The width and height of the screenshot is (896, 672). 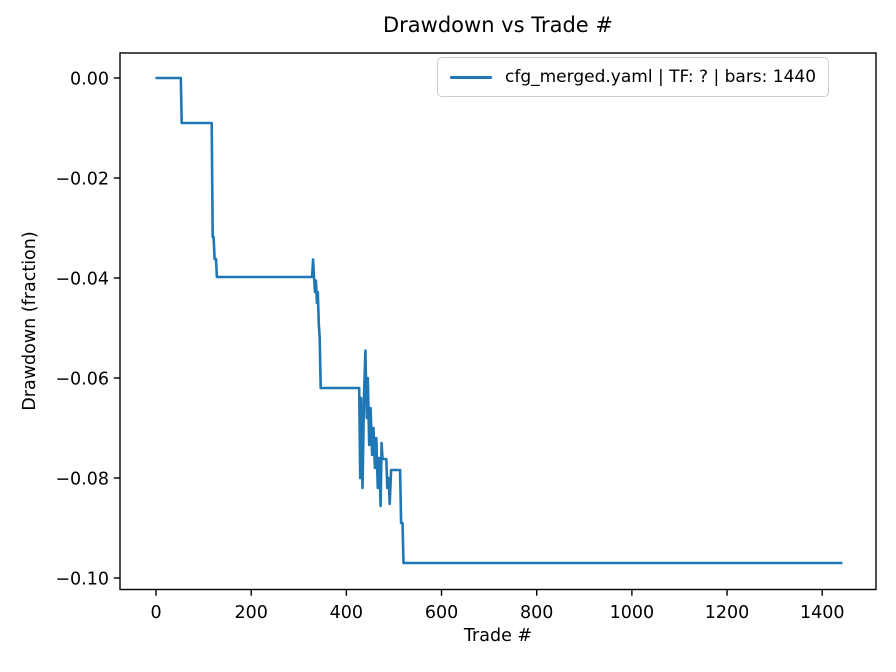 What do you see at coordinates (30, 321) in the screenshot?
I see `y-axis-label: Drawdown (fraction)` at bounding box center [30, 321].